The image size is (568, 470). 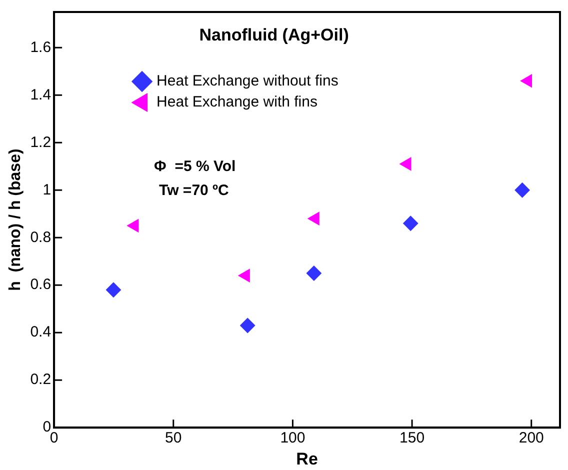 I want to click on x-tick-label: 100, so click(x=293, y=438).